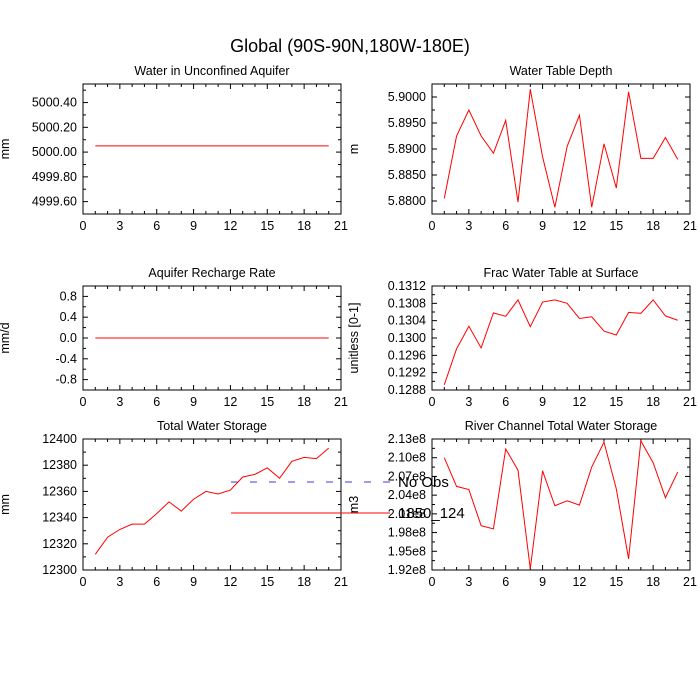 The width and height of the screenshot is (700, 700). I want to click on y-tick-label: 0.1304, so click(407, 321).